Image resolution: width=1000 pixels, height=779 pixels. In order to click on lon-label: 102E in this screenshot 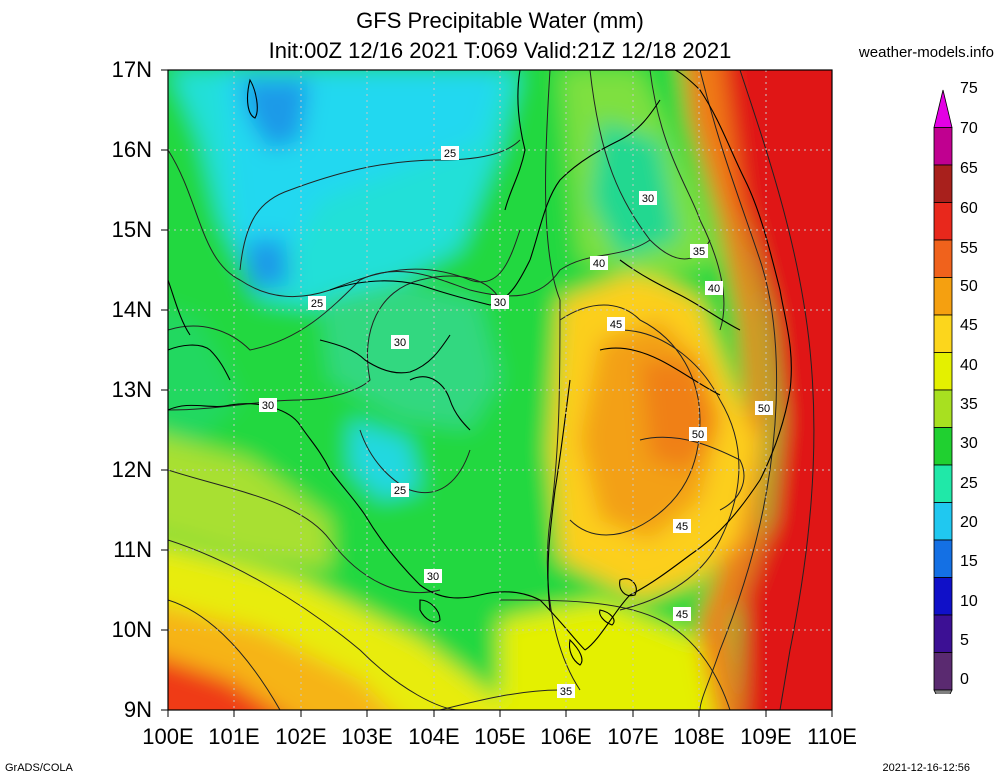, I will do `click(301, 736)`.